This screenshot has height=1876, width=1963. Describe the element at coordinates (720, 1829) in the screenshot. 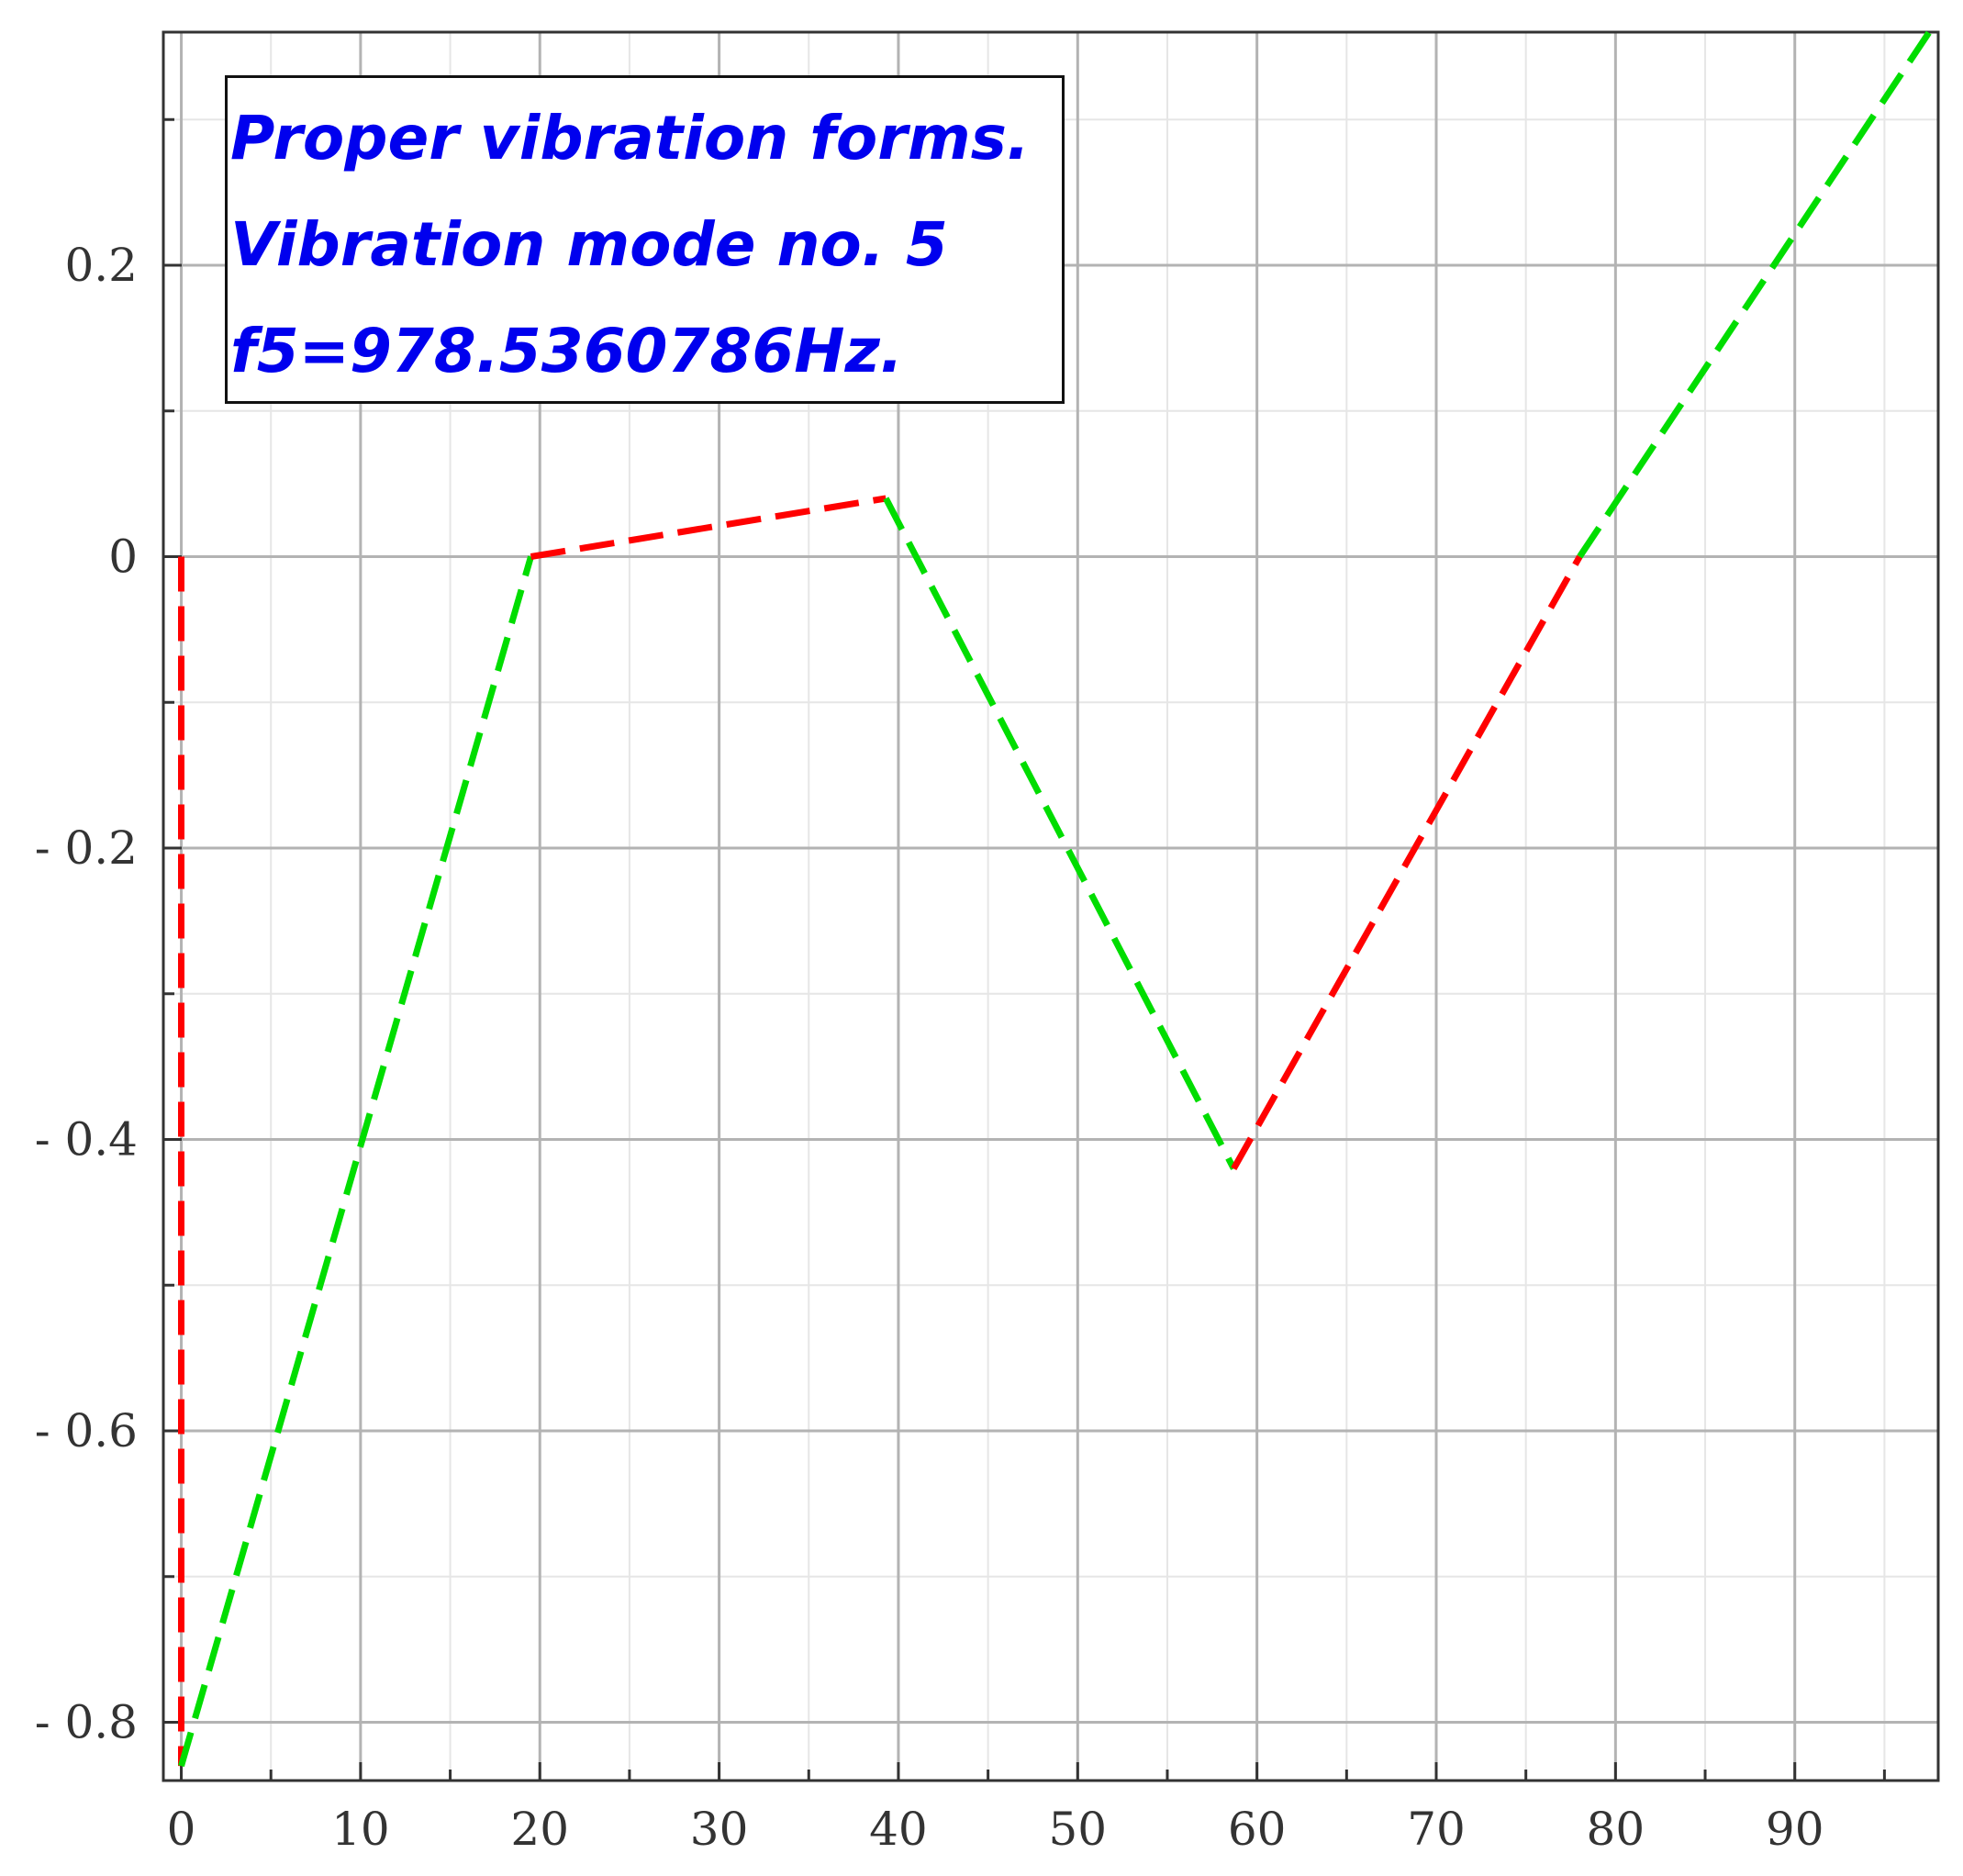

I see `x-tick-label: 30` at that location.